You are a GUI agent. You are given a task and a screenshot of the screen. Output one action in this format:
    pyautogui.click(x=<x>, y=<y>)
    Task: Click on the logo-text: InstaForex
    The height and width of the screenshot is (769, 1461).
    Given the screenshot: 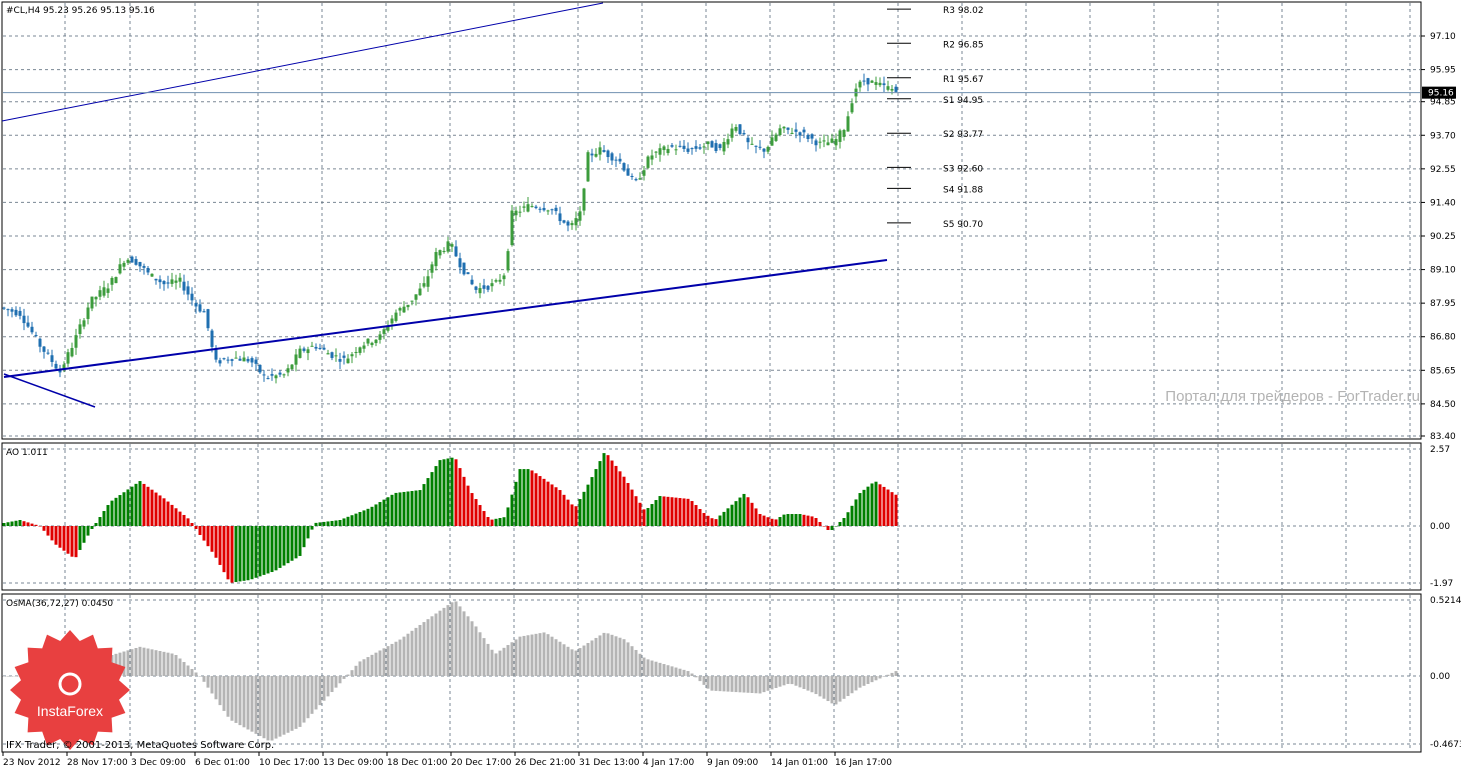 What is the action you would take?
    pyautogui.click(x=70, y=711)
    